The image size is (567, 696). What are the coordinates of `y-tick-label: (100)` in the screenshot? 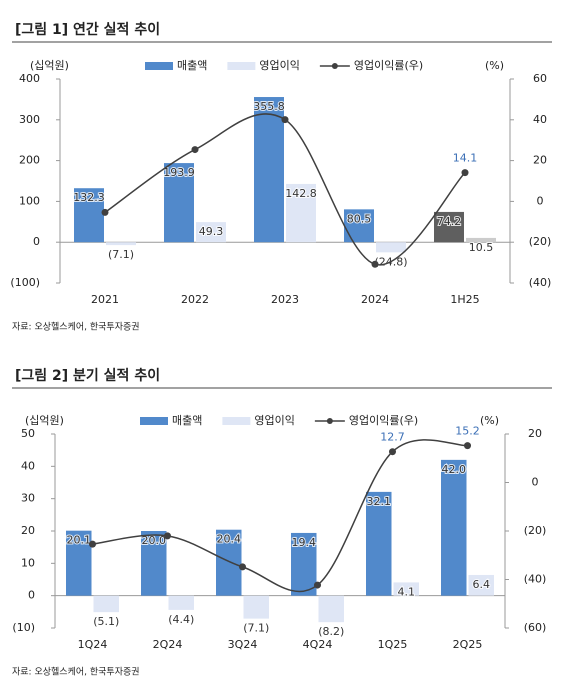 It's located at (25, 282).